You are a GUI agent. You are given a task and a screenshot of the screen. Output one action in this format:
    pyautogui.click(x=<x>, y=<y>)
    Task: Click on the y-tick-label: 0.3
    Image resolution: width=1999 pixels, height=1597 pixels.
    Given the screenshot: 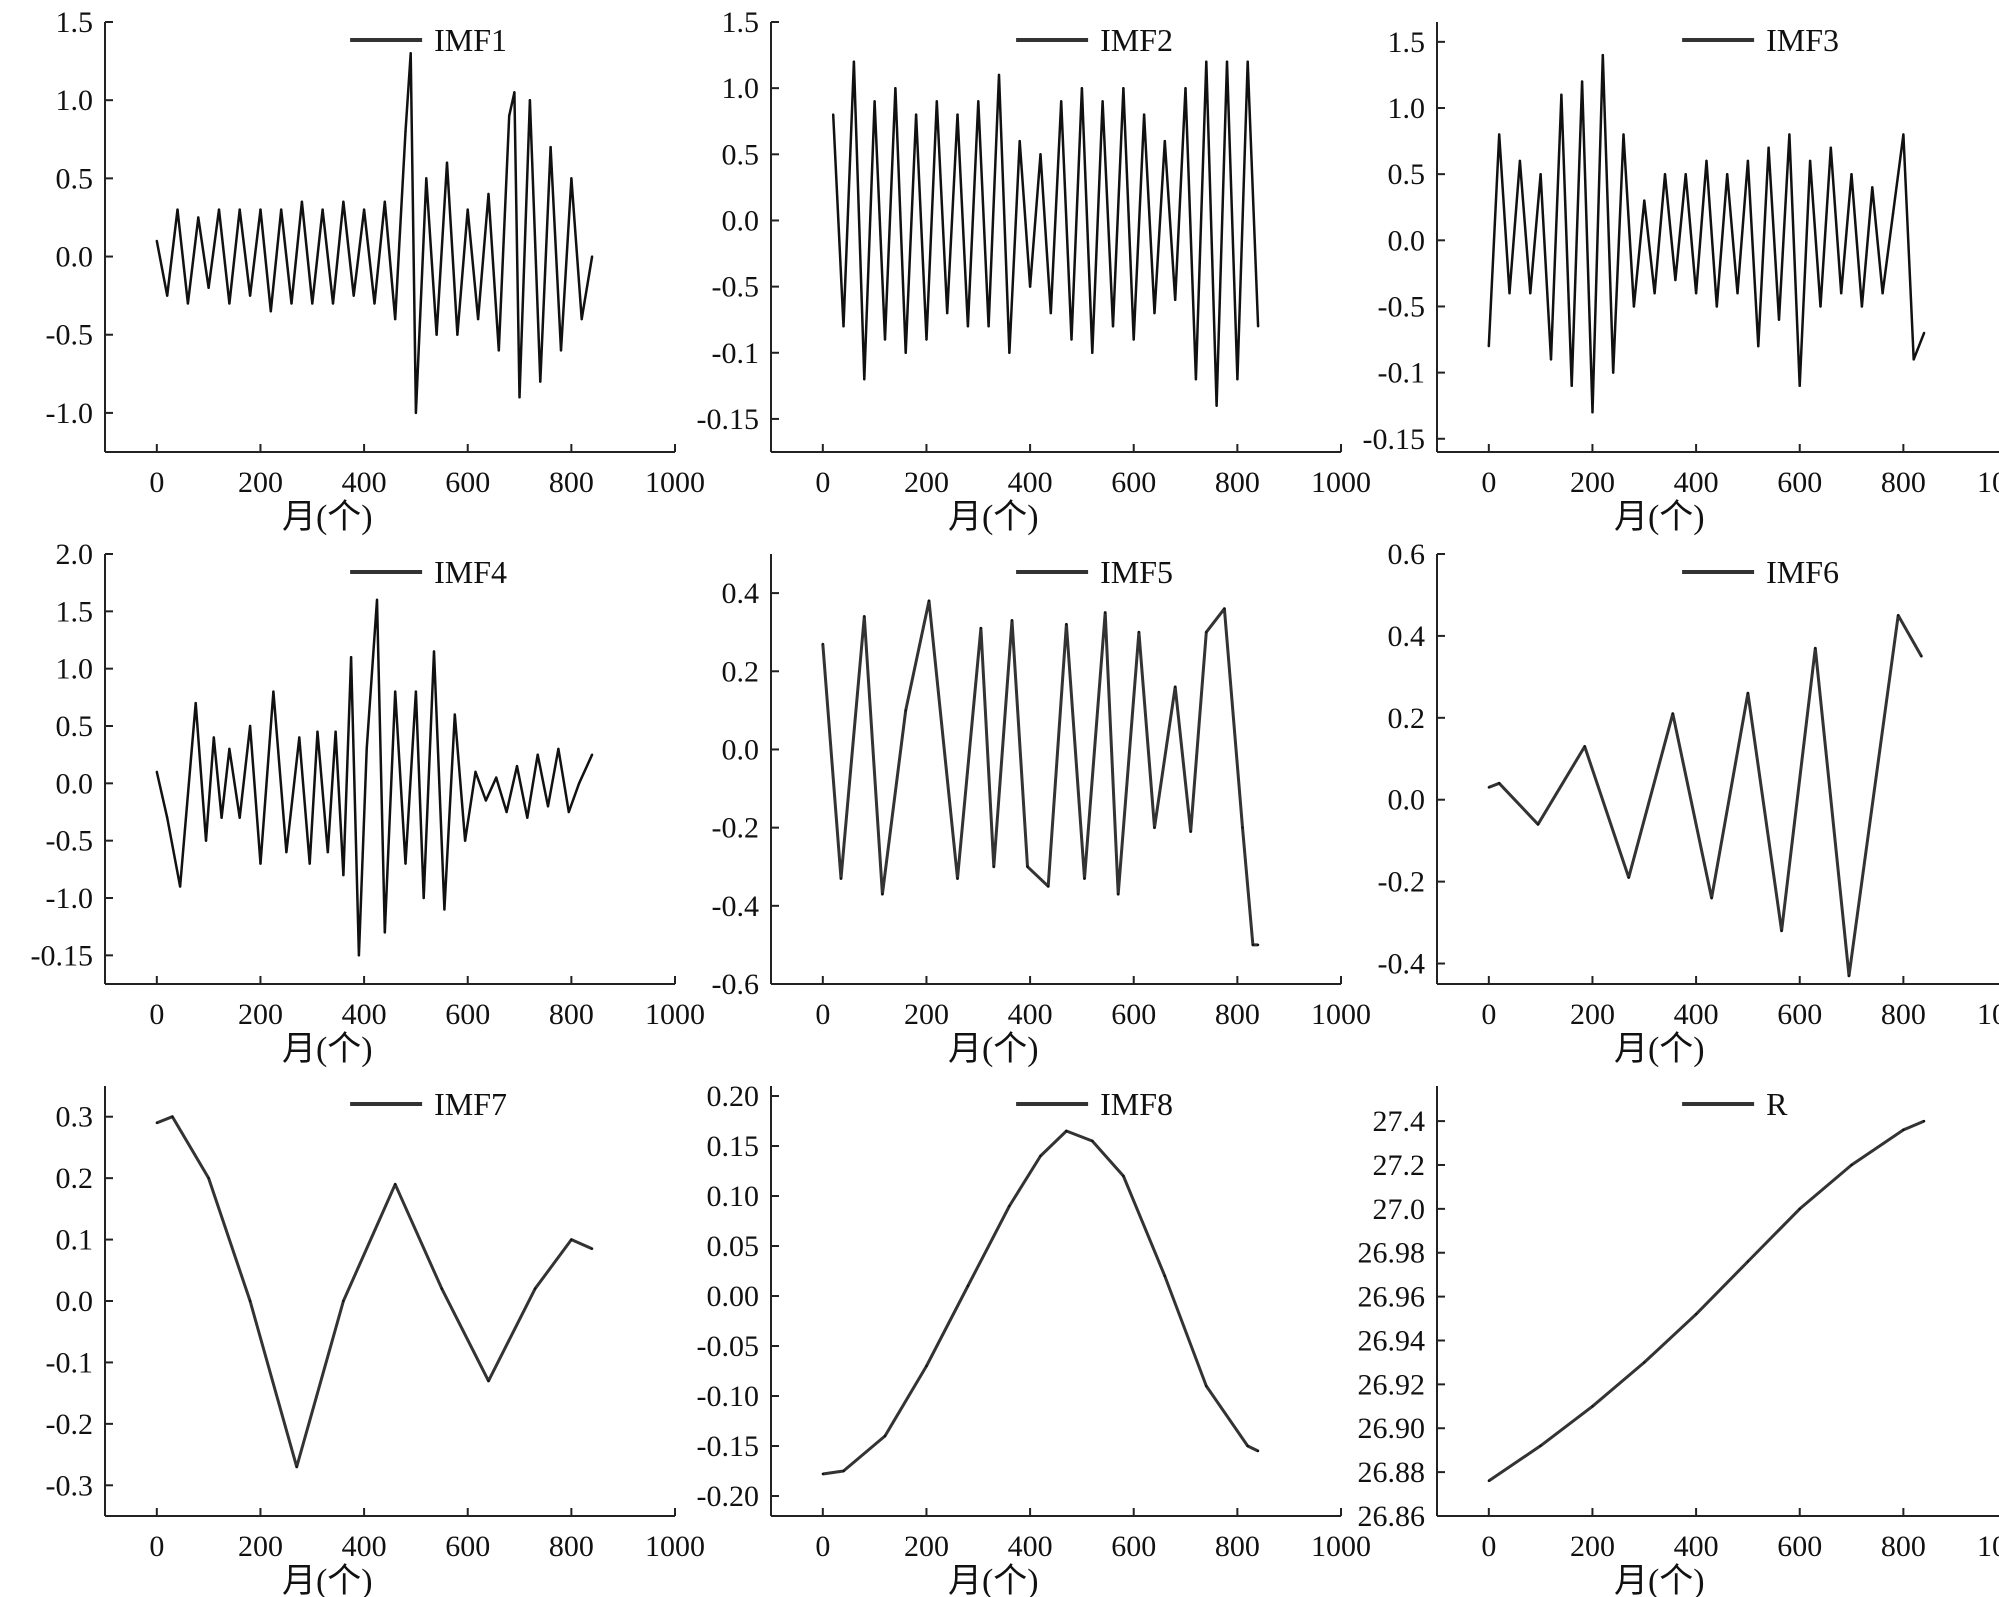 What is the action you would take?
    pyautogui.click(x=75, y=1117)
    